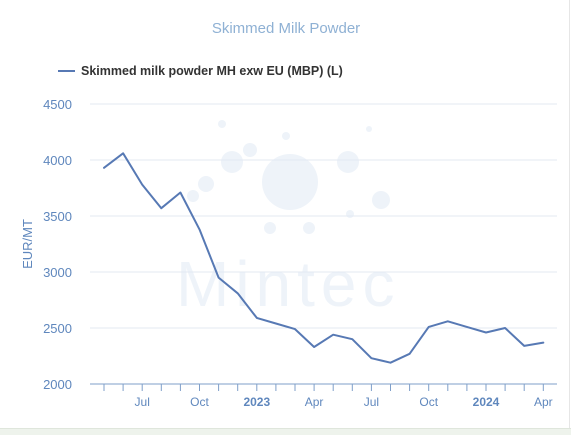 This screenshot has width=571, height=435. Describe the element at coordinates (285, 431) in the screenshot. I see `footer-strip` at that location.